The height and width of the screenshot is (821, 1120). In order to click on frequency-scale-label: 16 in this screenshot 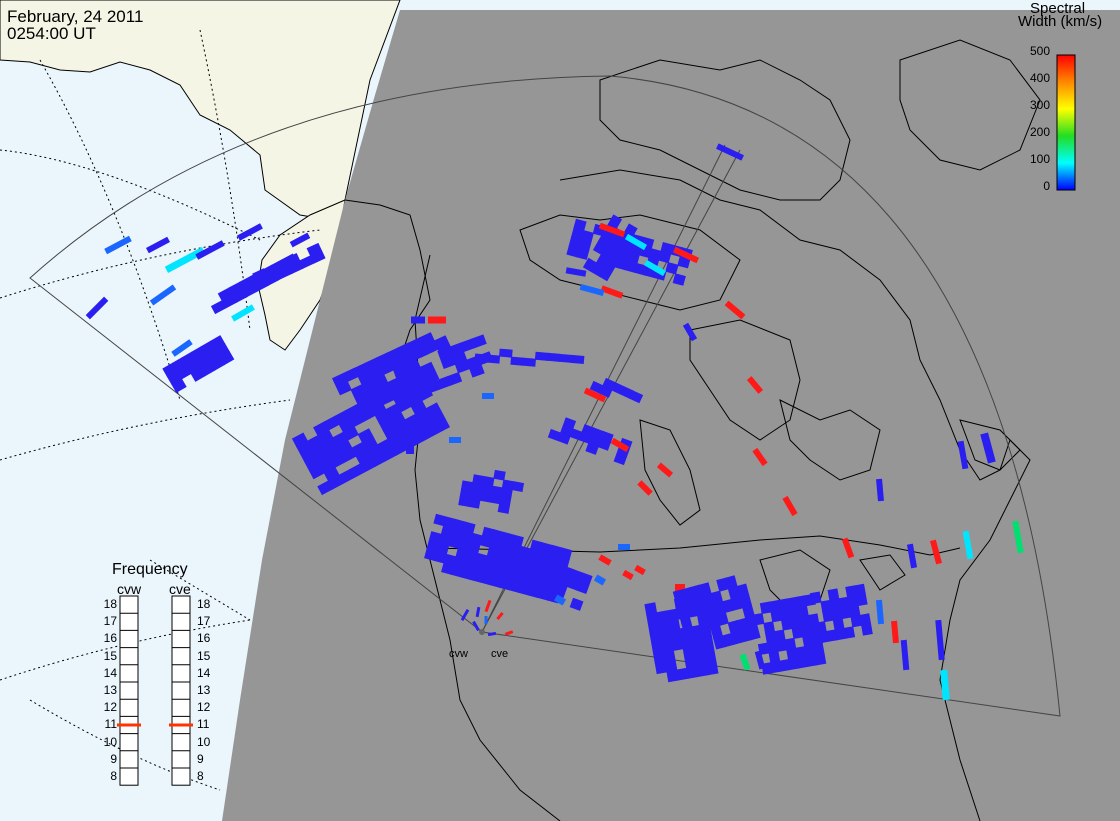, I will do `click(204, 638)`.